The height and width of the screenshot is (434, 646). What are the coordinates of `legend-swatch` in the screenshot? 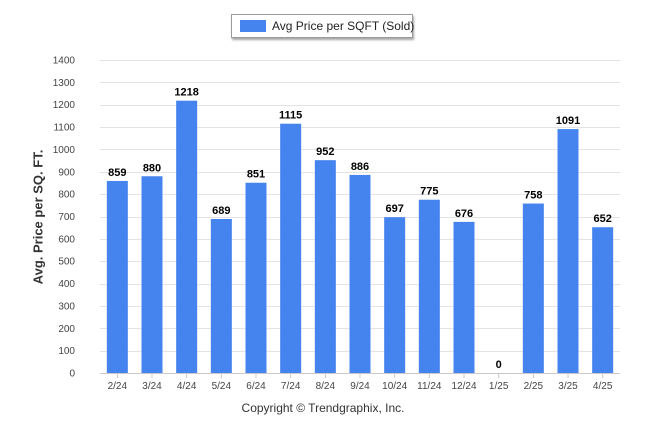 It's located at (253, 26).